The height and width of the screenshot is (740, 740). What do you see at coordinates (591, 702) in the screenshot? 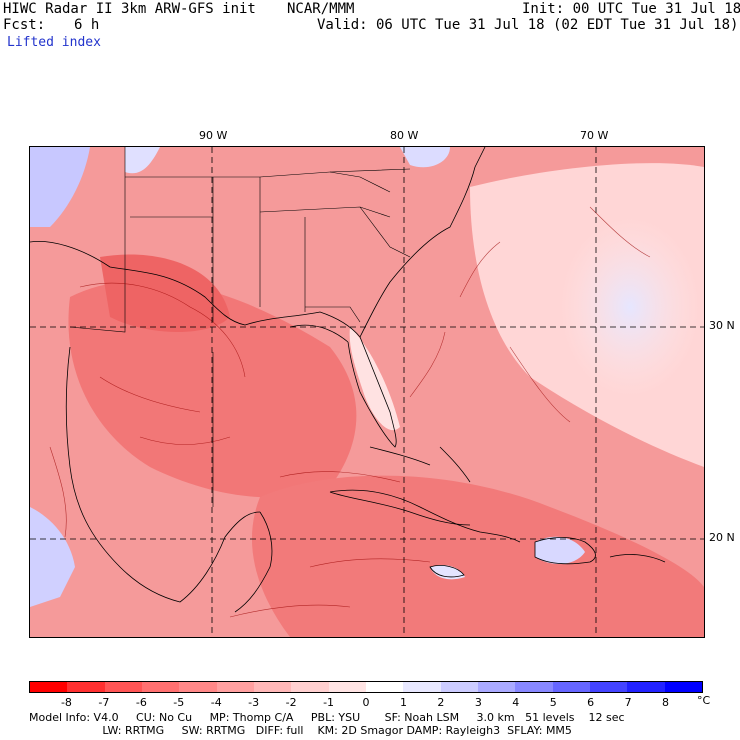
I see `colorbar-tick-label: 6` at bounding box center [591, 702].